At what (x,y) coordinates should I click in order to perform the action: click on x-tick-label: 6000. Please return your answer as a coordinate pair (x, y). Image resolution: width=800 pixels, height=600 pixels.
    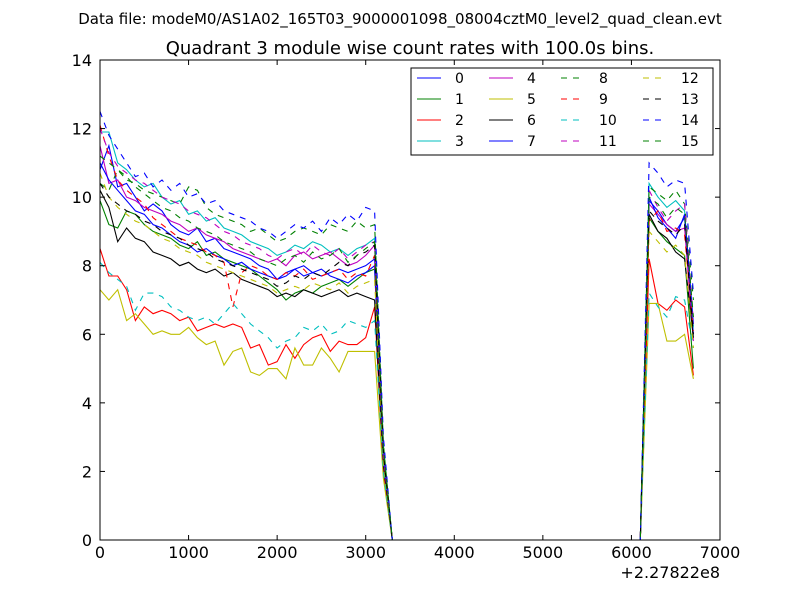
    Looking at the image, I should click on (631, 552).